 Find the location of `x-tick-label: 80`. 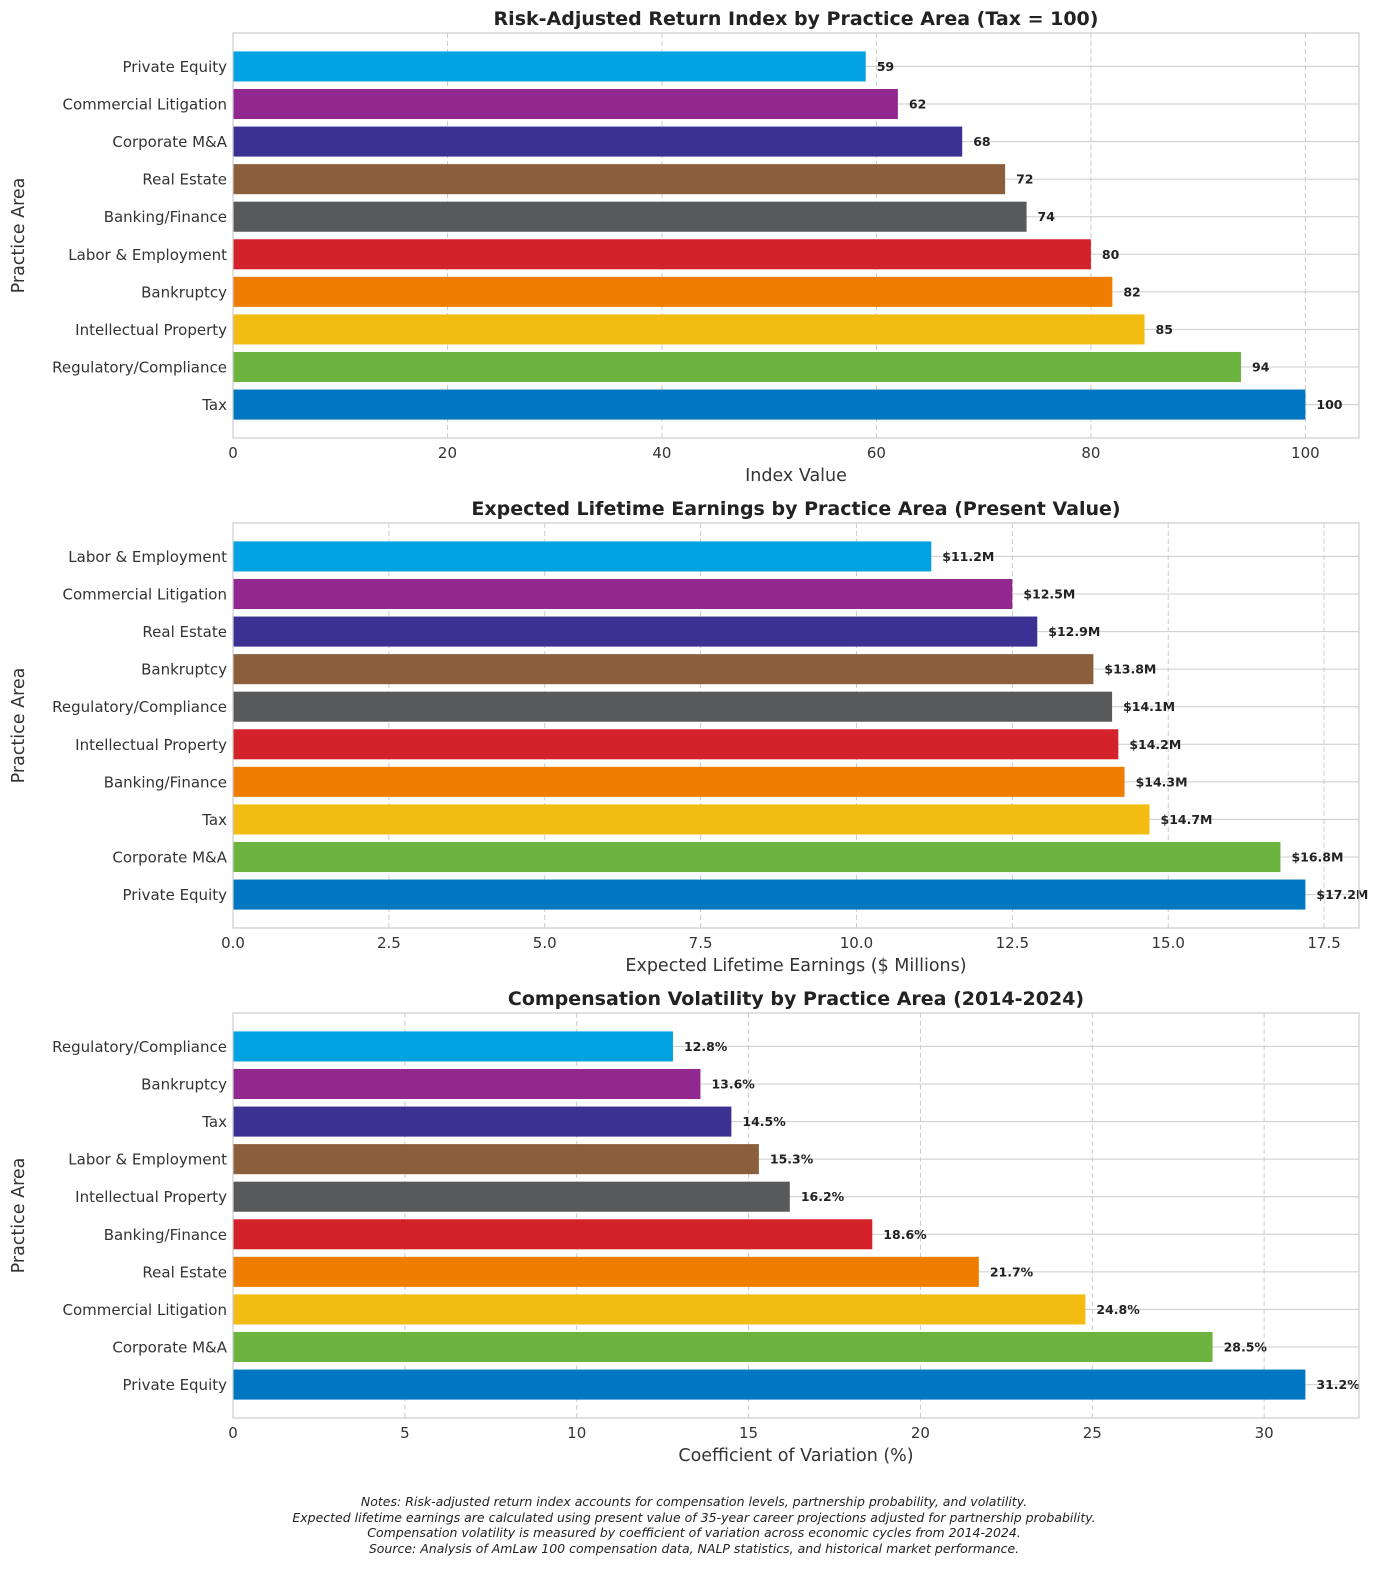

x-tick-label: 80 is located at coordinates (1090, 453).